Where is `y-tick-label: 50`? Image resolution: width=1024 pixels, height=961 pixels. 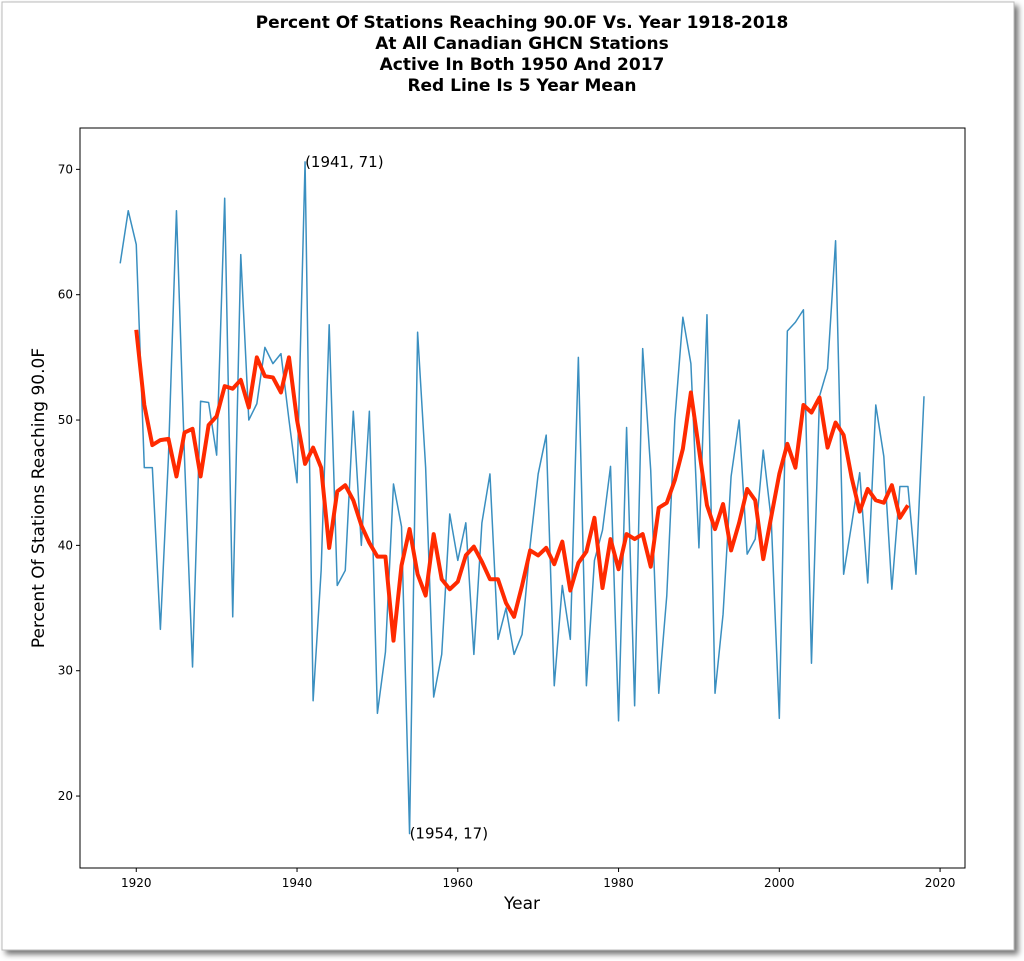 y-tick-label: 50 is located at coordinates (65, 420).